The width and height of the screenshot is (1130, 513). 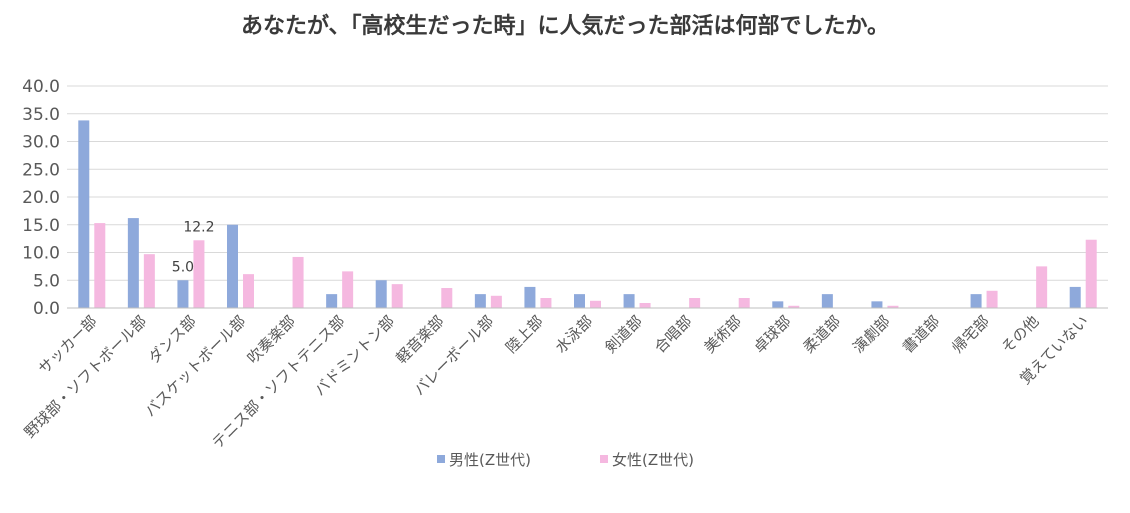 I want to click on y-axis-ticks: 0.0 5.0 10.0 15.0 20.0 25.0 30.0 35.0 40.0, so click(x=41, y=198).